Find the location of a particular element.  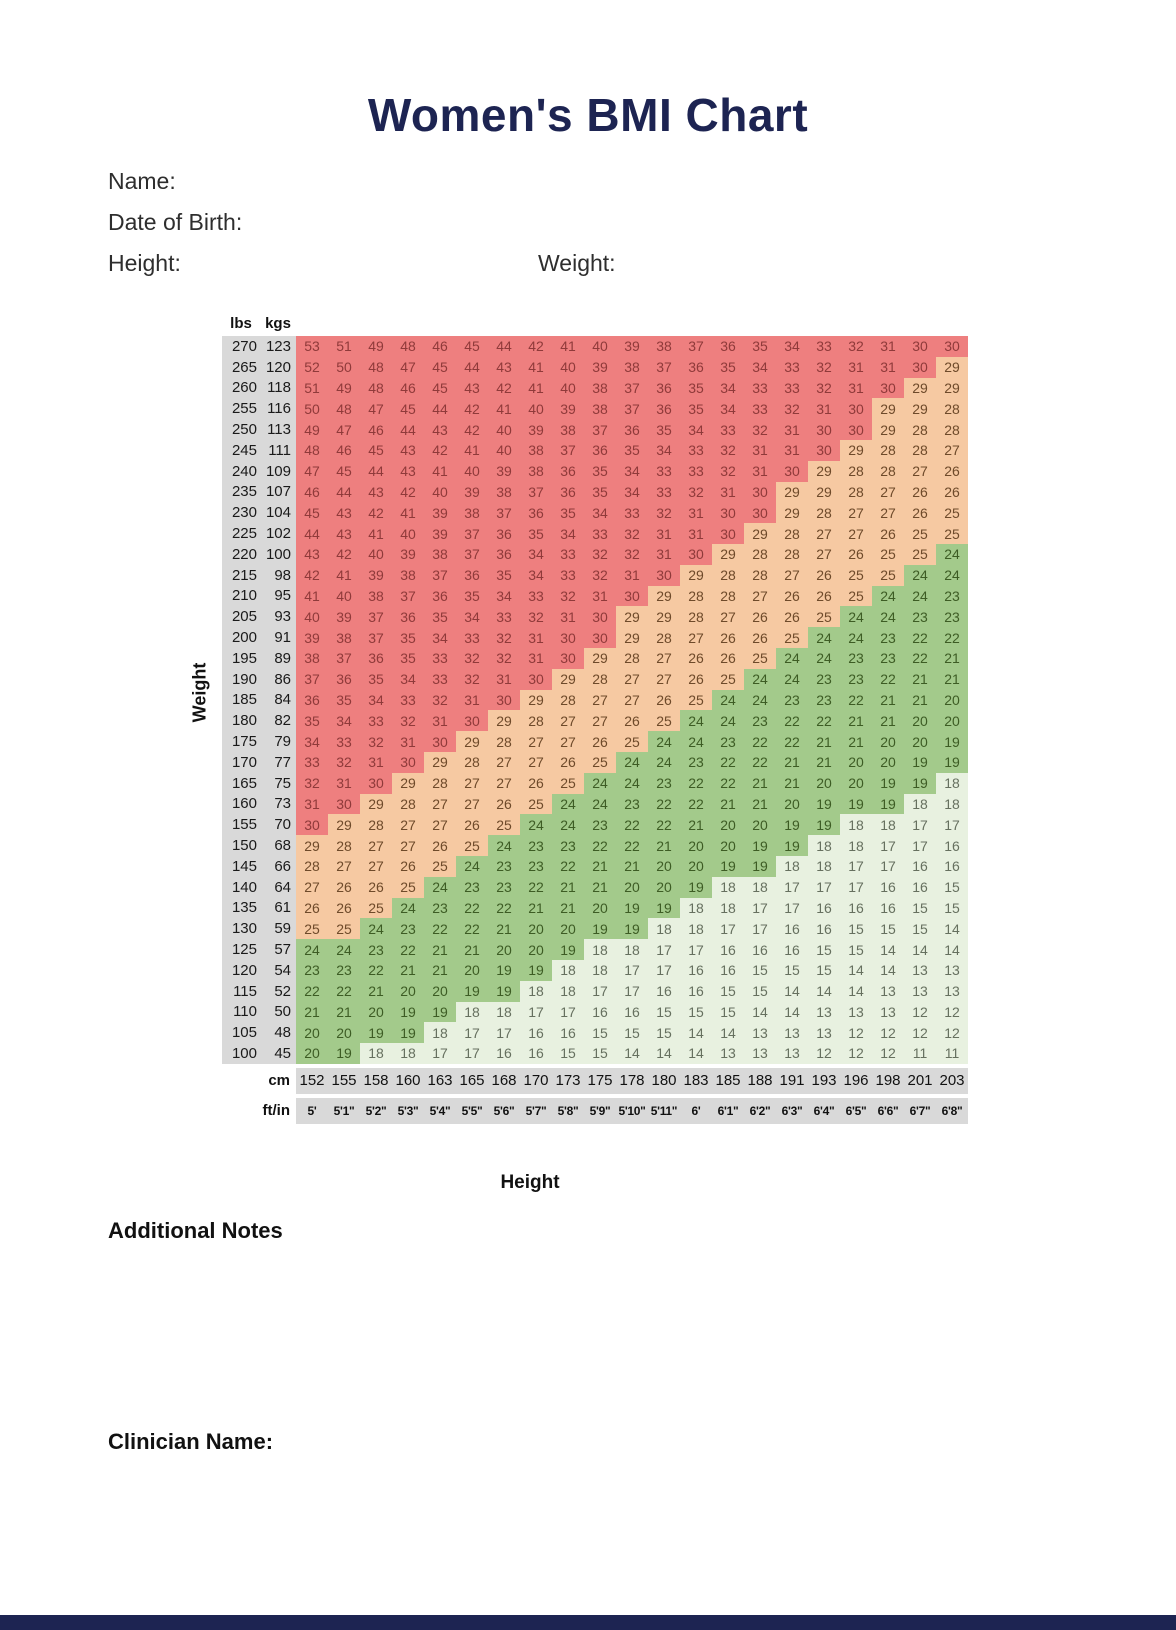

height-cm-cell: 183 is located at coordinates (696, 1080).